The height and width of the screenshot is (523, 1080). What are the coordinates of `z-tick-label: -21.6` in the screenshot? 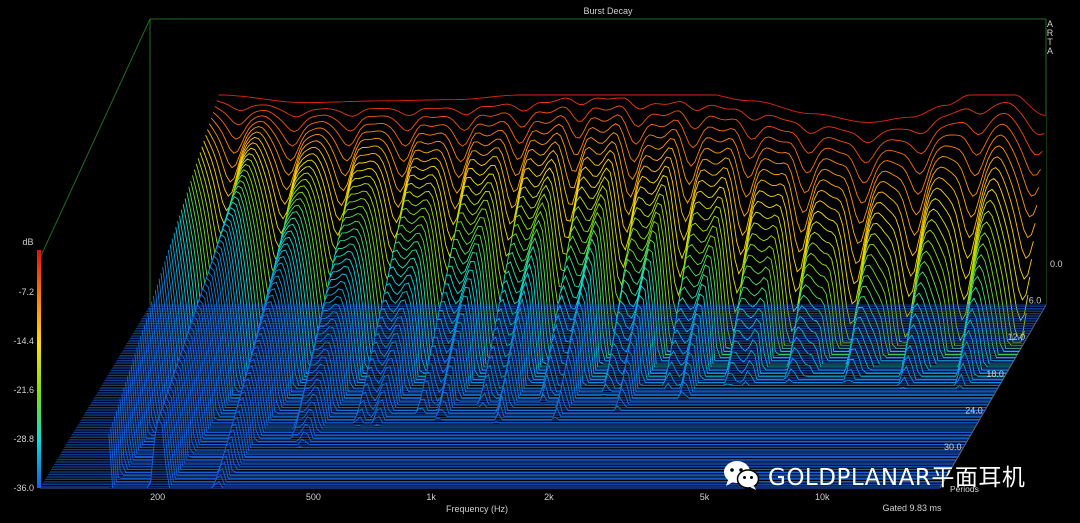 It's located at (23, 390).